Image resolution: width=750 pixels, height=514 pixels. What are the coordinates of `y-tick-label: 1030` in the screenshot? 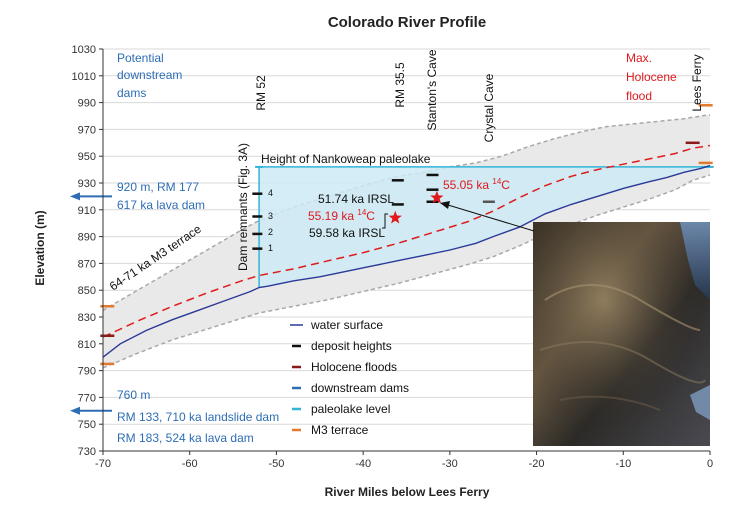 It's located at (84, 50).